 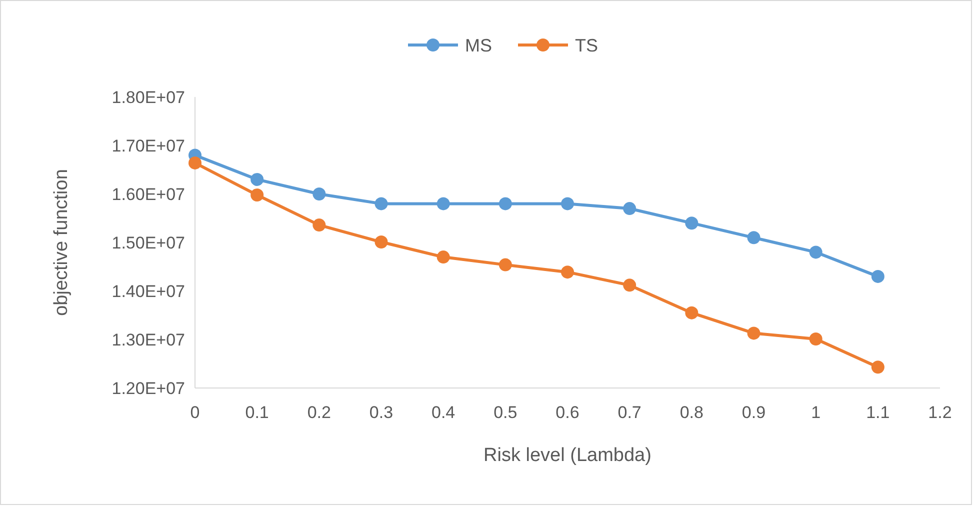 I want to click on y-tick-label: 1.70E+07, so click(x=148, y=146).